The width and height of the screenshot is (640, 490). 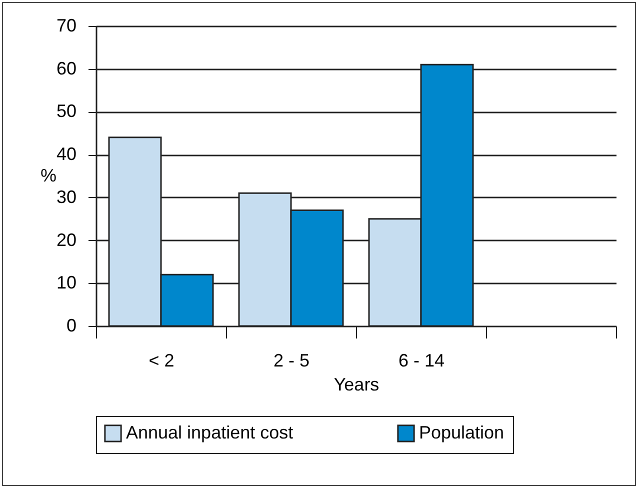 I want to click on y-tick-label: 10, so click(x=66, y=282).